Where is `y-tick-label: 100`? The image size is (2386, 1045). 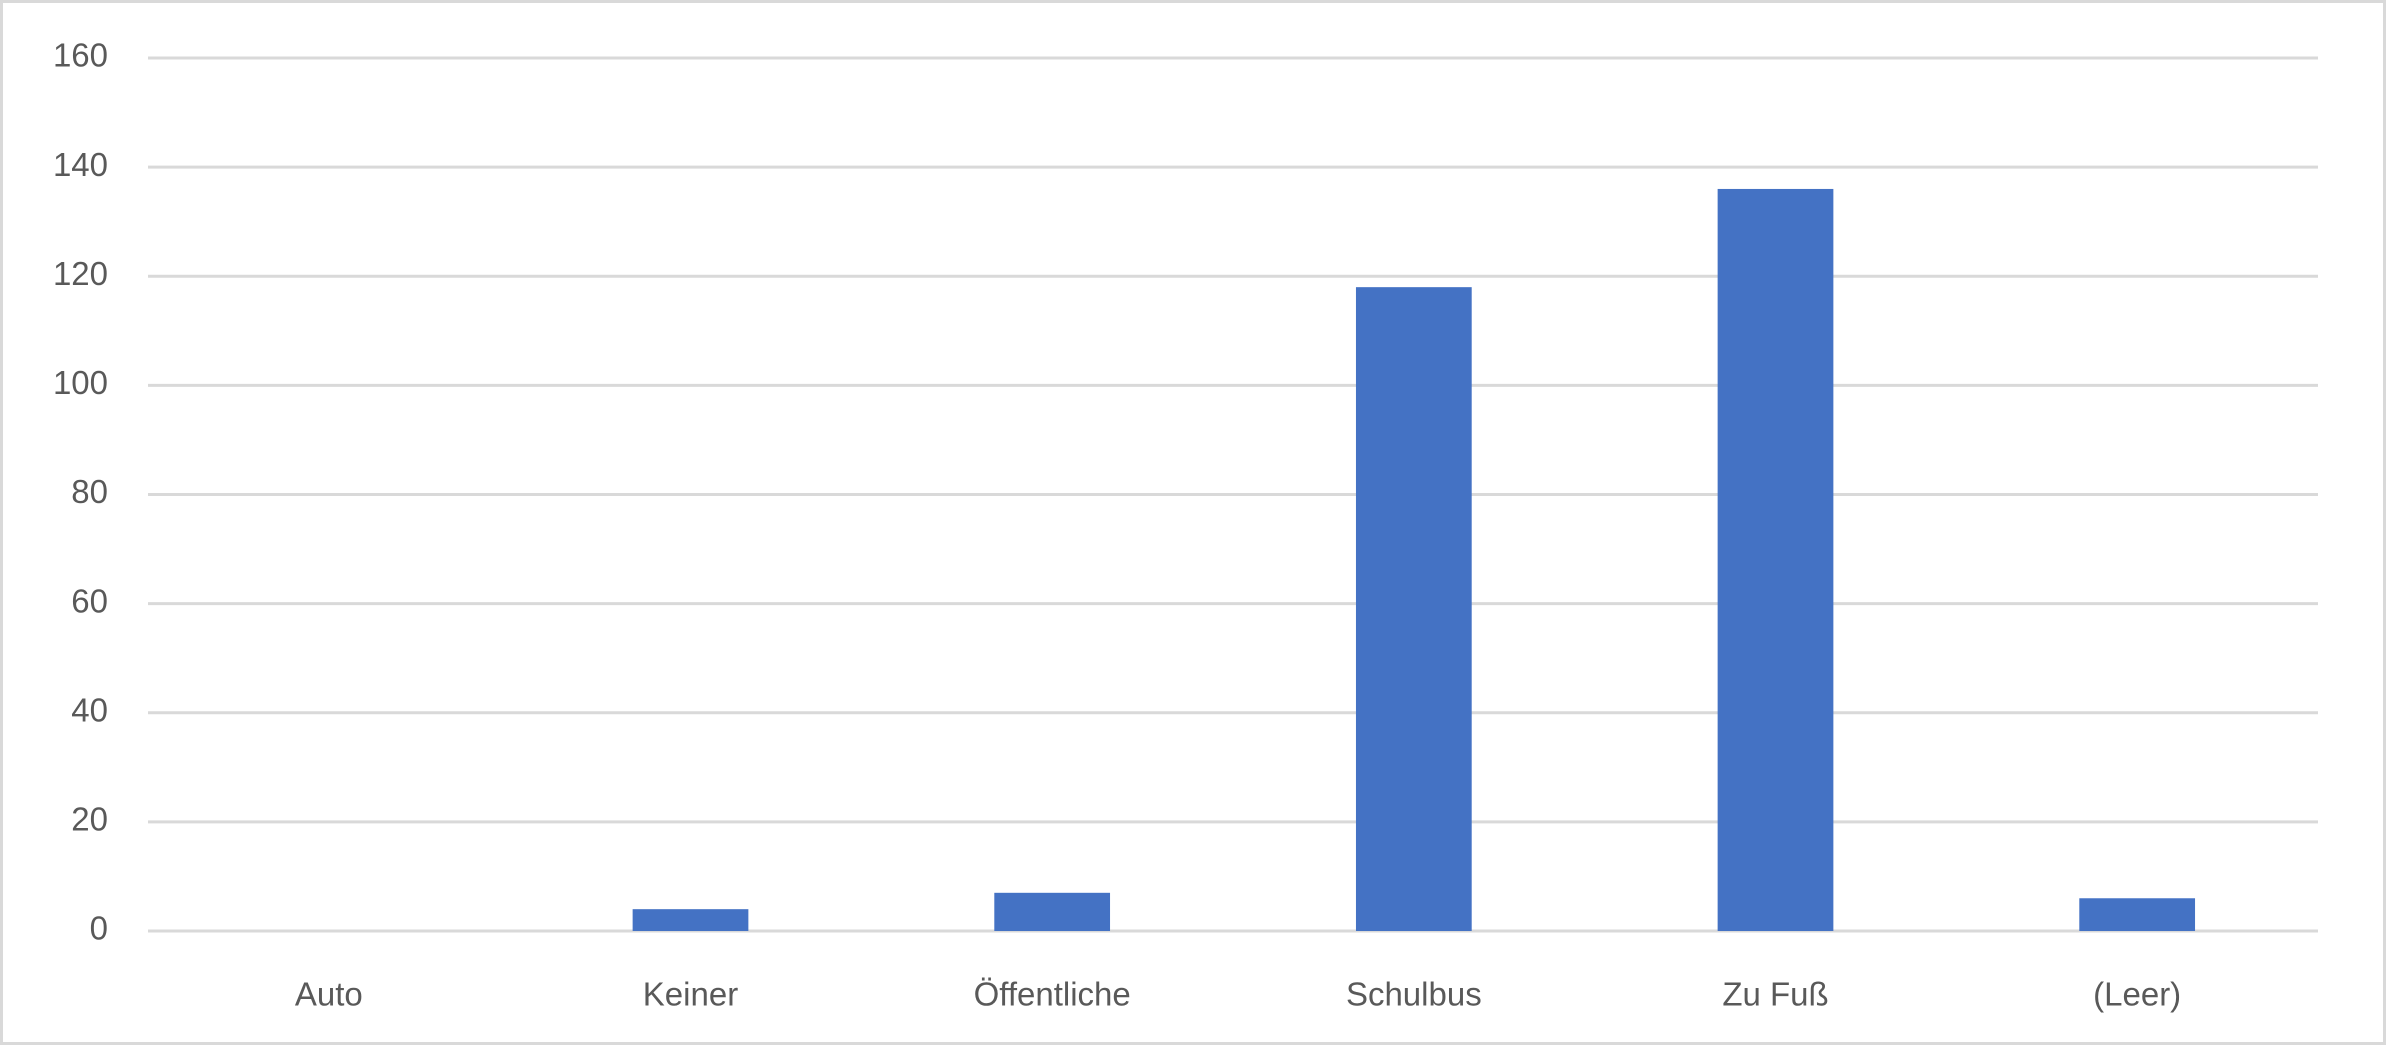 y-tick-label: 100 is located at coordinates (80, 382).